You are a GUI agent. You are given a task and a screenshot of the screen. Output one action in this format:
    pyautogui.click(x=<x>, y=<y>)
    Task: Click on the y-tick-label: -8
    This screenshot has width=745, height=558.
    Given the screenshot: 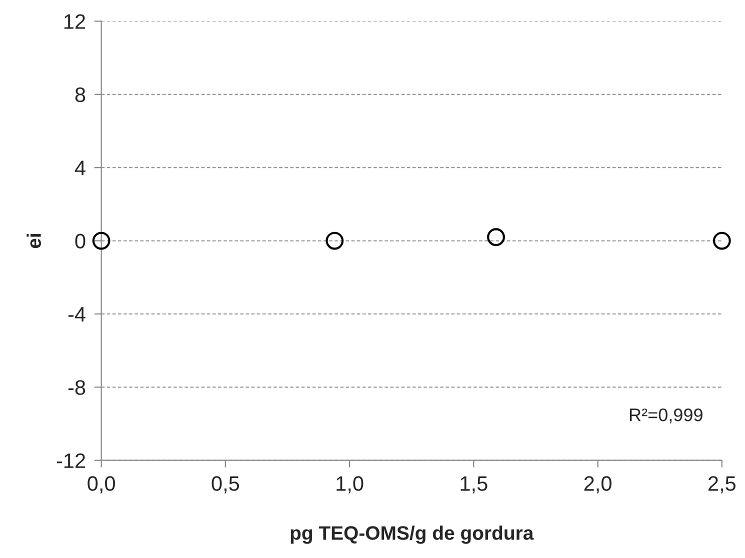 What is the action you would take?
    pyautogui.click(x=77, y=387)
    